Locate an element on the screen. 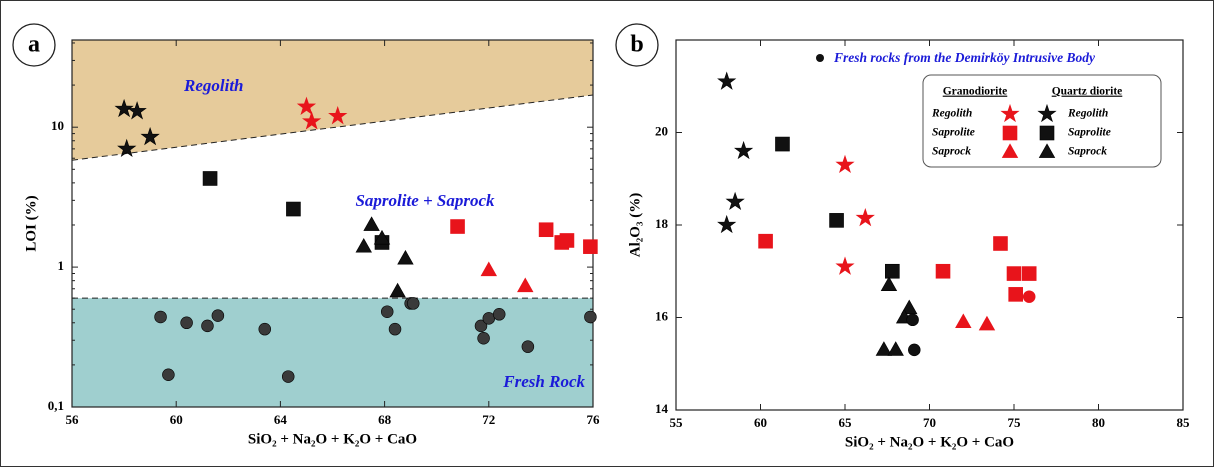  x-tick-label: 76 is located at coordinates (594, 419).